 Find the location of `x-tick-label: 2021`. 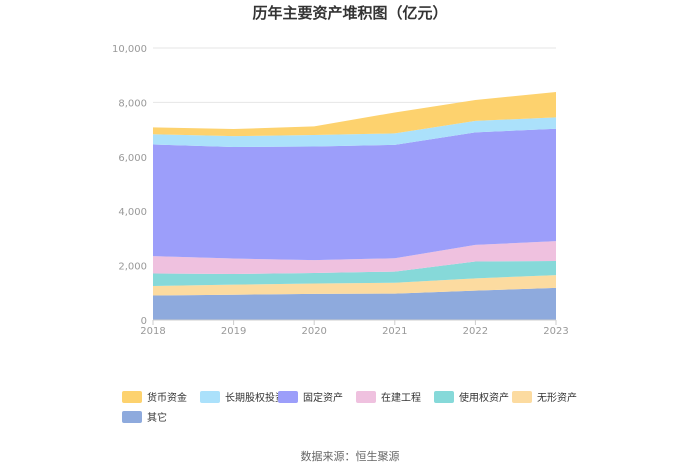

x-tick-label: 2021 is located at coordinates (394, 331).